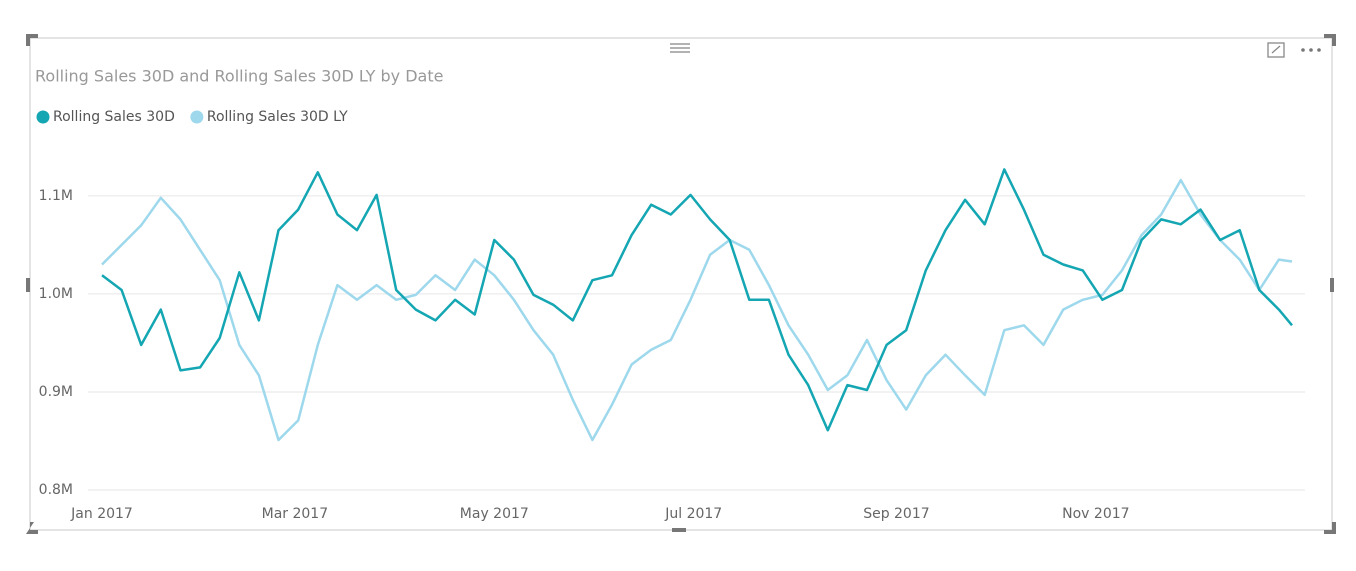  What do you see at coordinates (494, 514) in the screenshot?
I see `x-tick-label: May 2017` at bounding box center [494, 514].